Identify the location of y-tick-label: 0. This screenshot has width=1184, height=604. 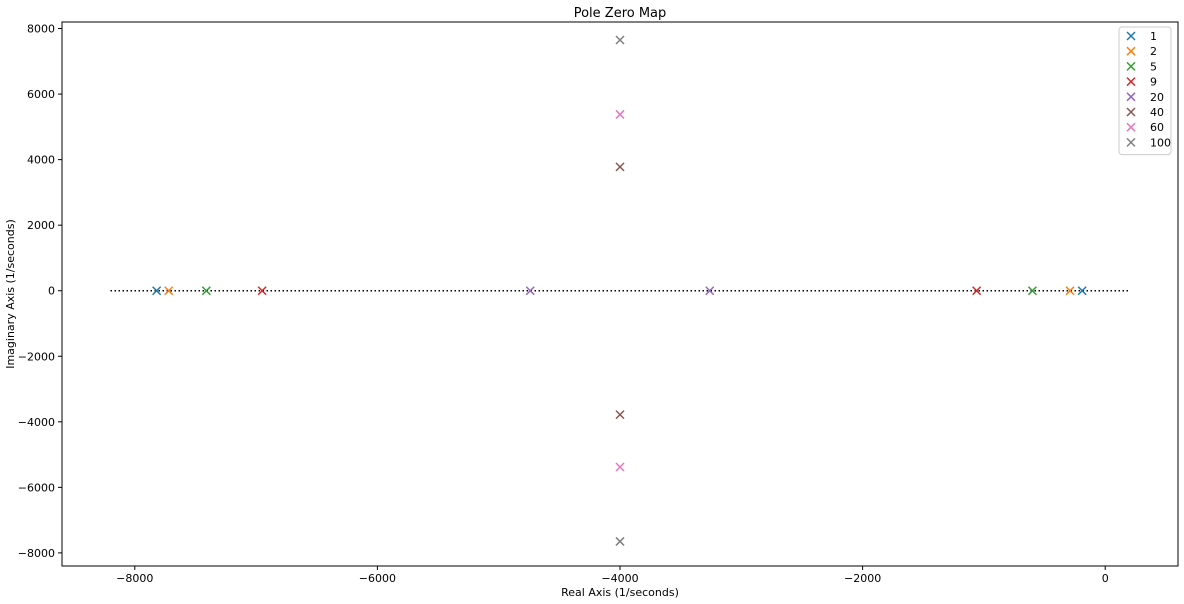
(51, 291).